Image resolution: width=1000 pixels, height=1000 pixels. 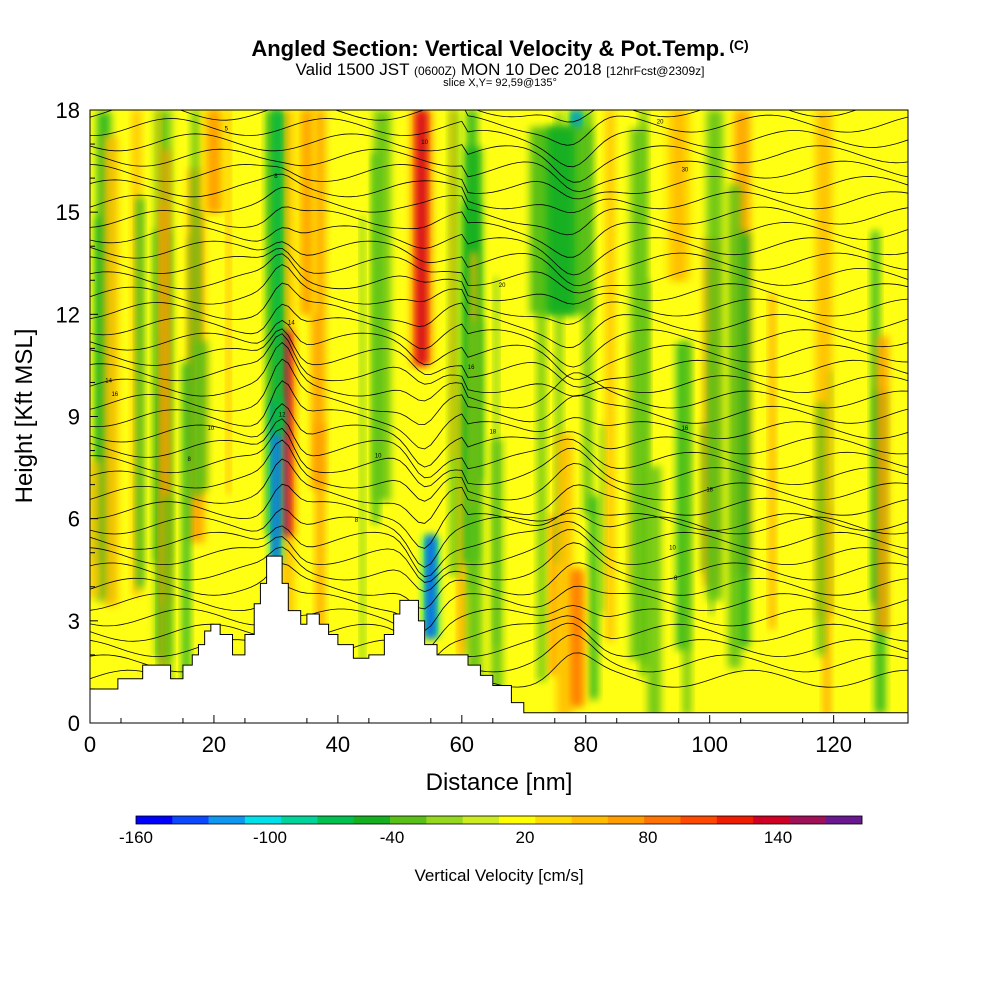 What do you see at coordinates (68, 110) in the screenshot?
I see `y-tick-label: 18` at bounding box center [68, 110].